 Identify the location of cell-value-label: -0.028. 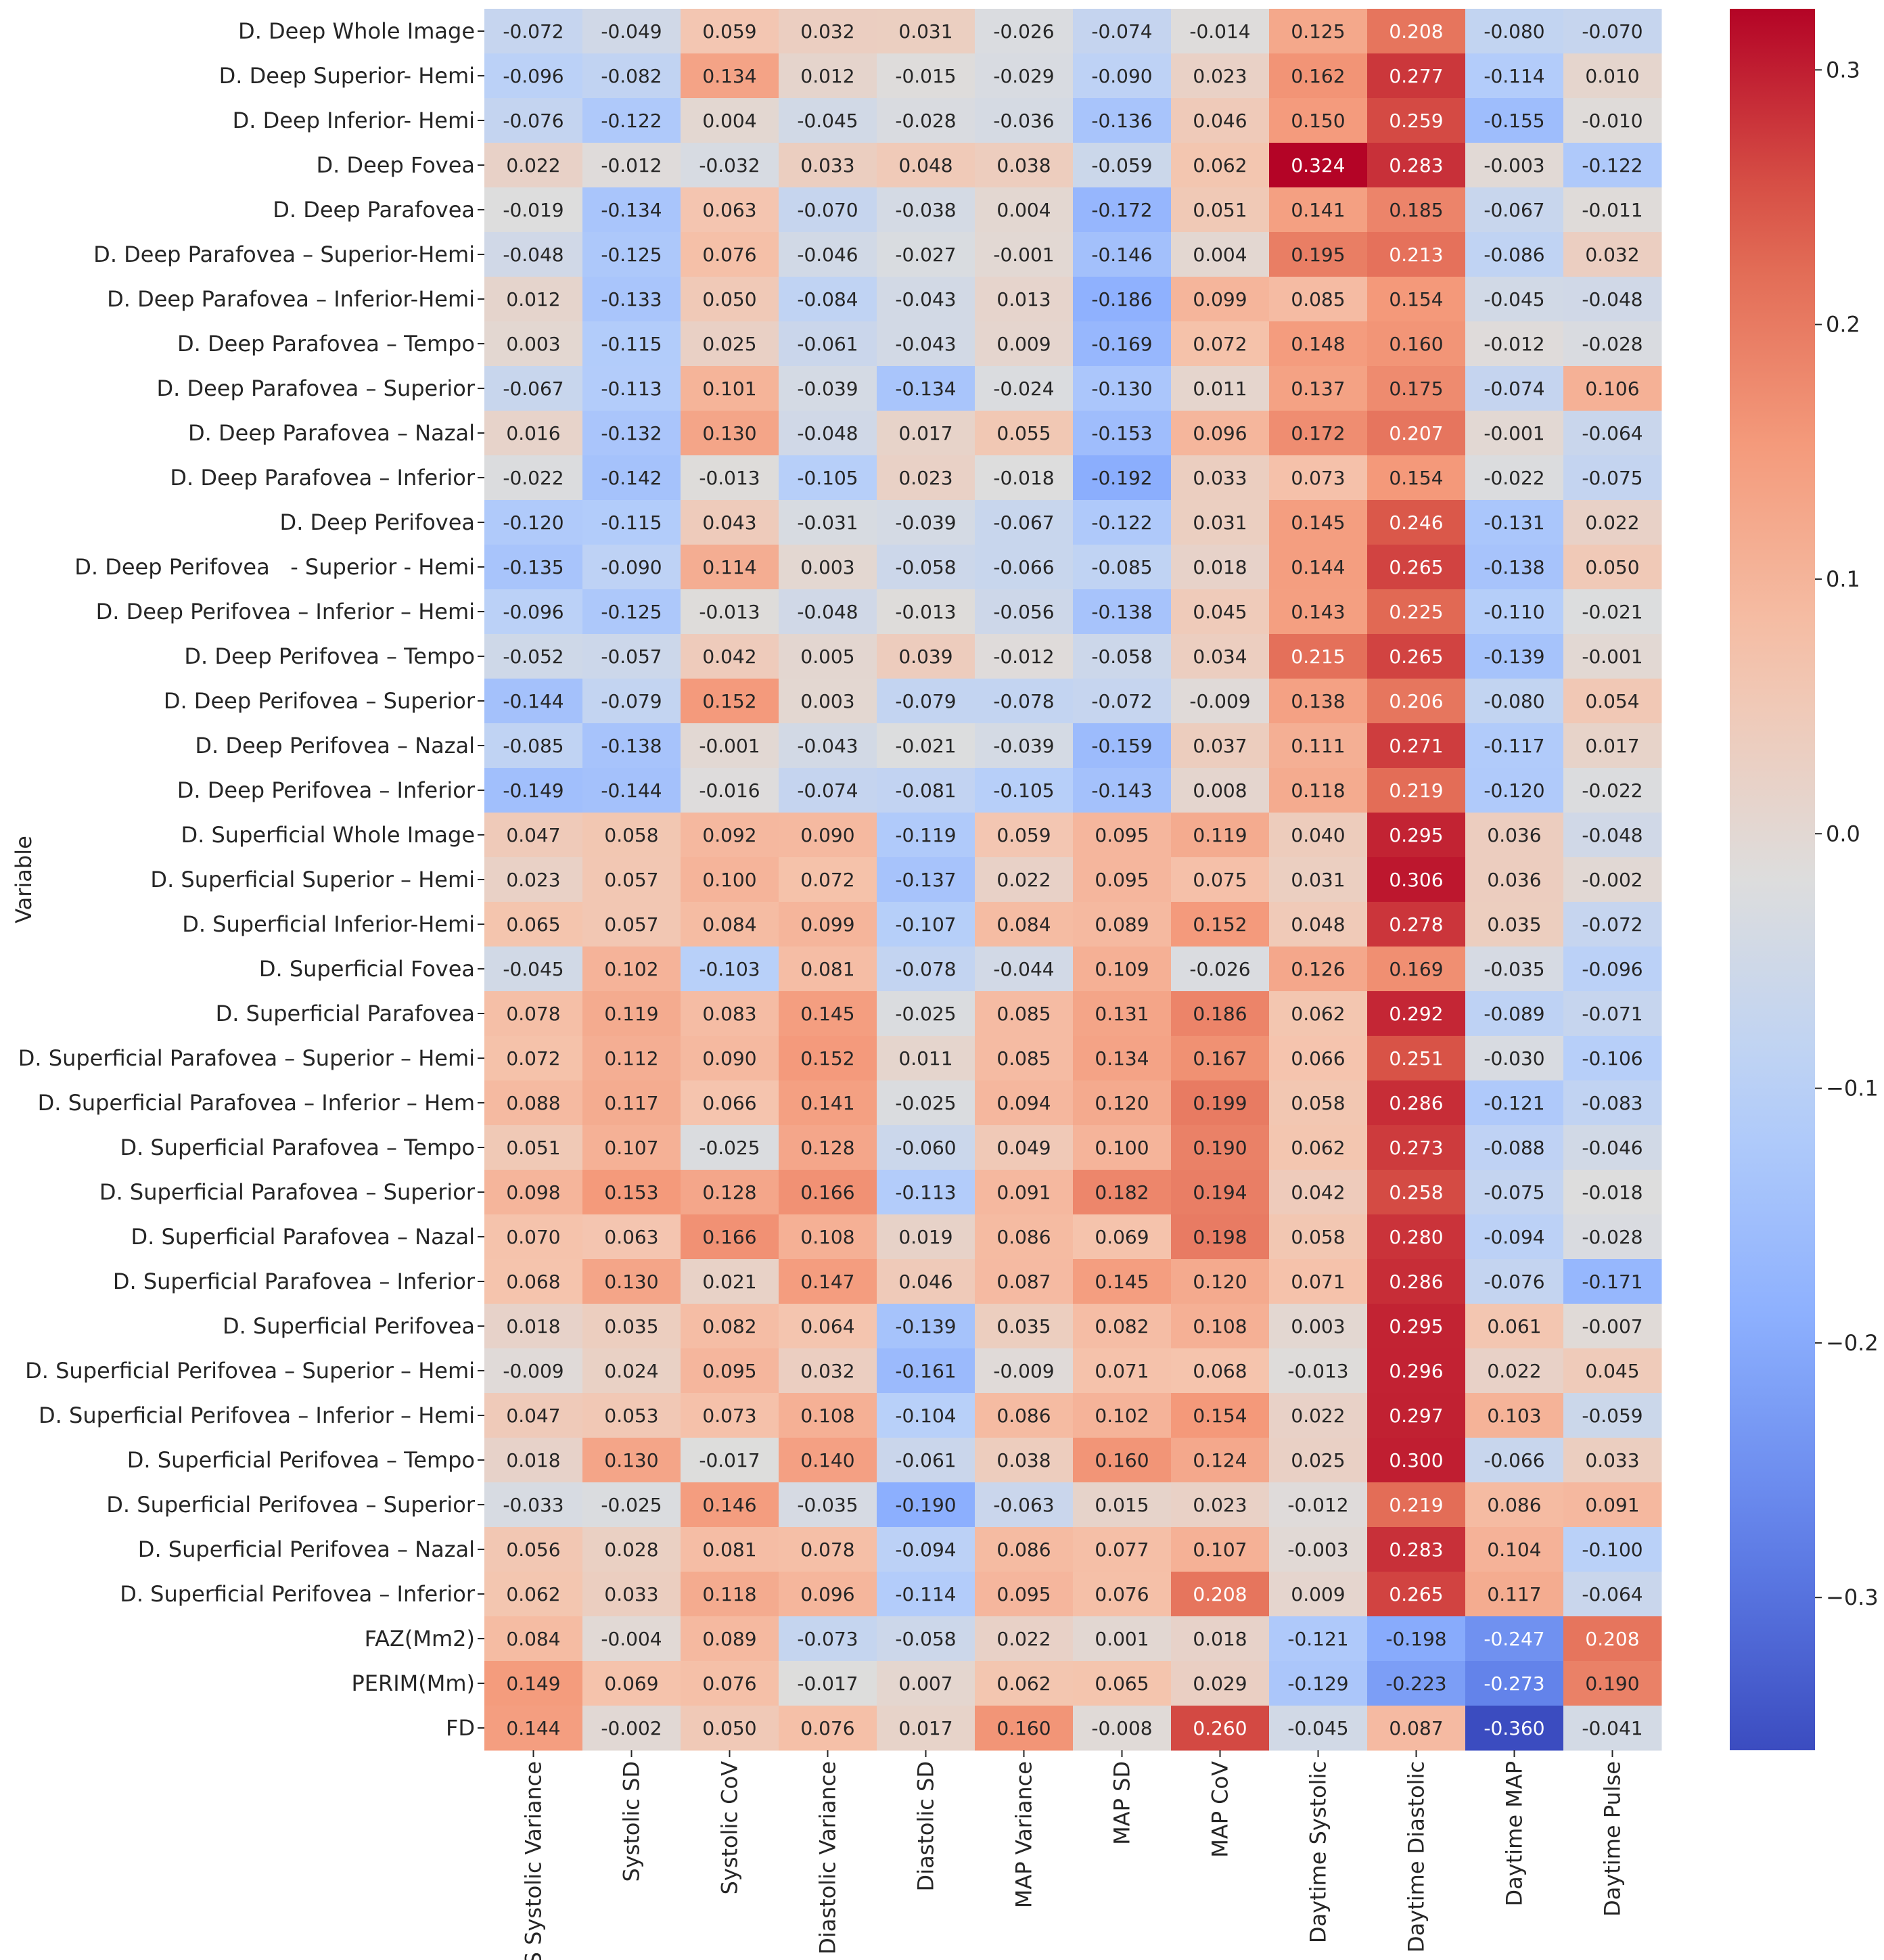
(1612, 1237).